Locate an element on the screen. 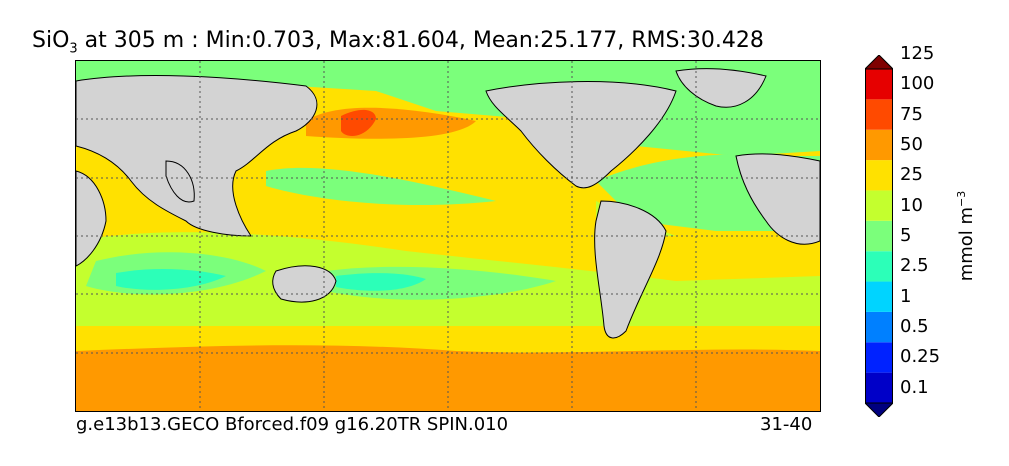 This screenshot has height=466, width=1009. africa is located at coordinates (91, 218).